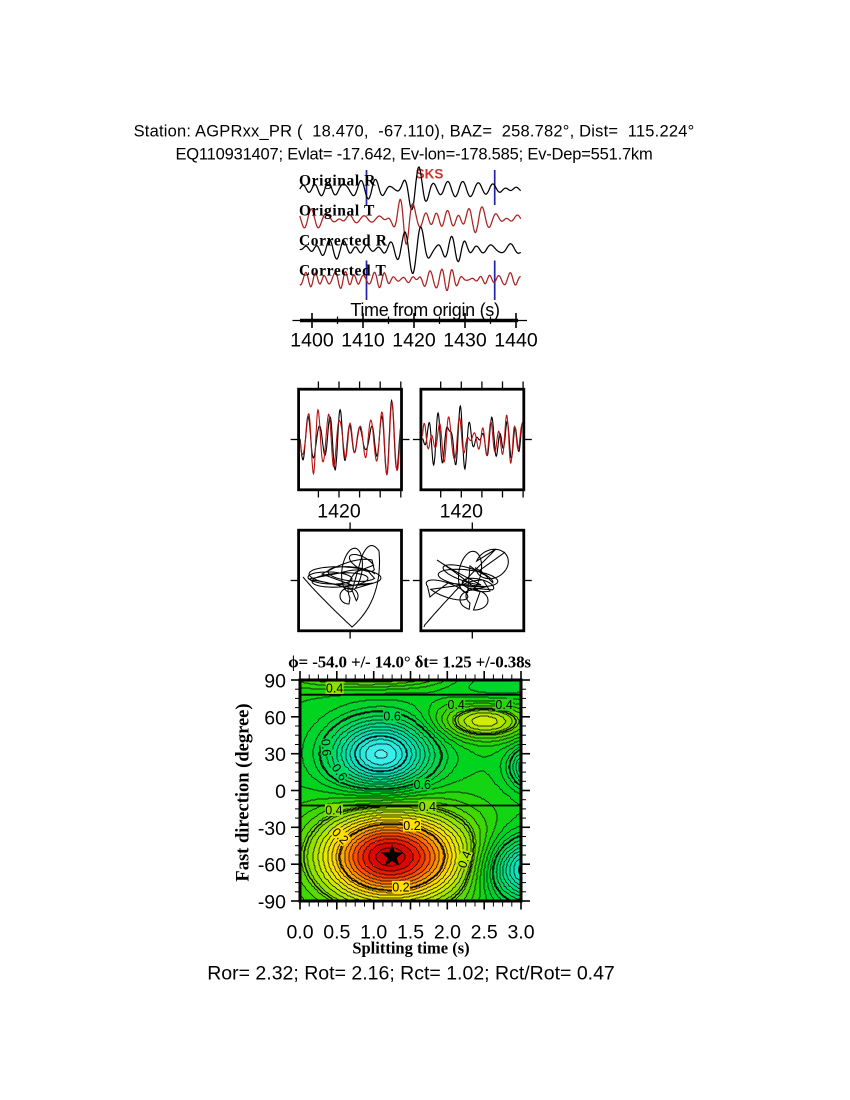 Image resolution: width=850 pixels, height=1100 pixels. I want to click on svg-text: 2.0, so click(447, 933).